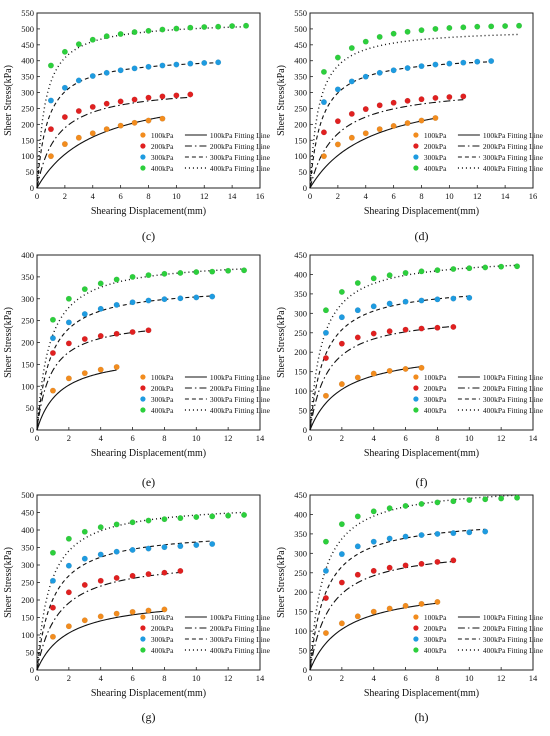 The image size is (550, 736). I want to click on y-axis-title: Sheer Stress(kPa), so click(281, 342).